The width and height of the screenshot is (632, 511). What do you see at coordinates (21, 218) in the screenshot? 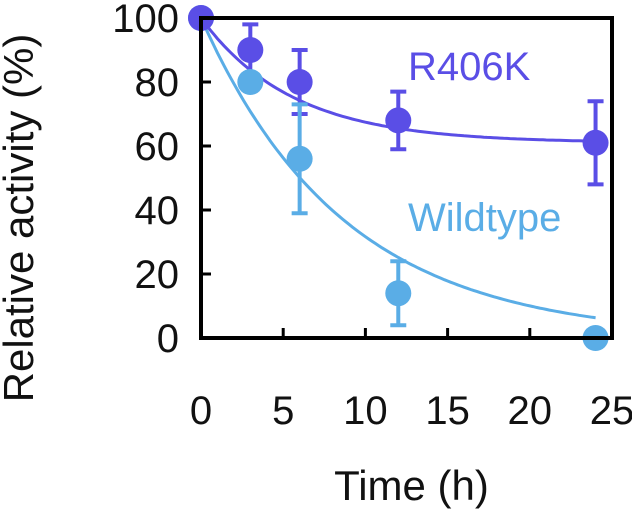
I see `y-axis-title: Relative activity (%)` at bounding box center [21, 218].